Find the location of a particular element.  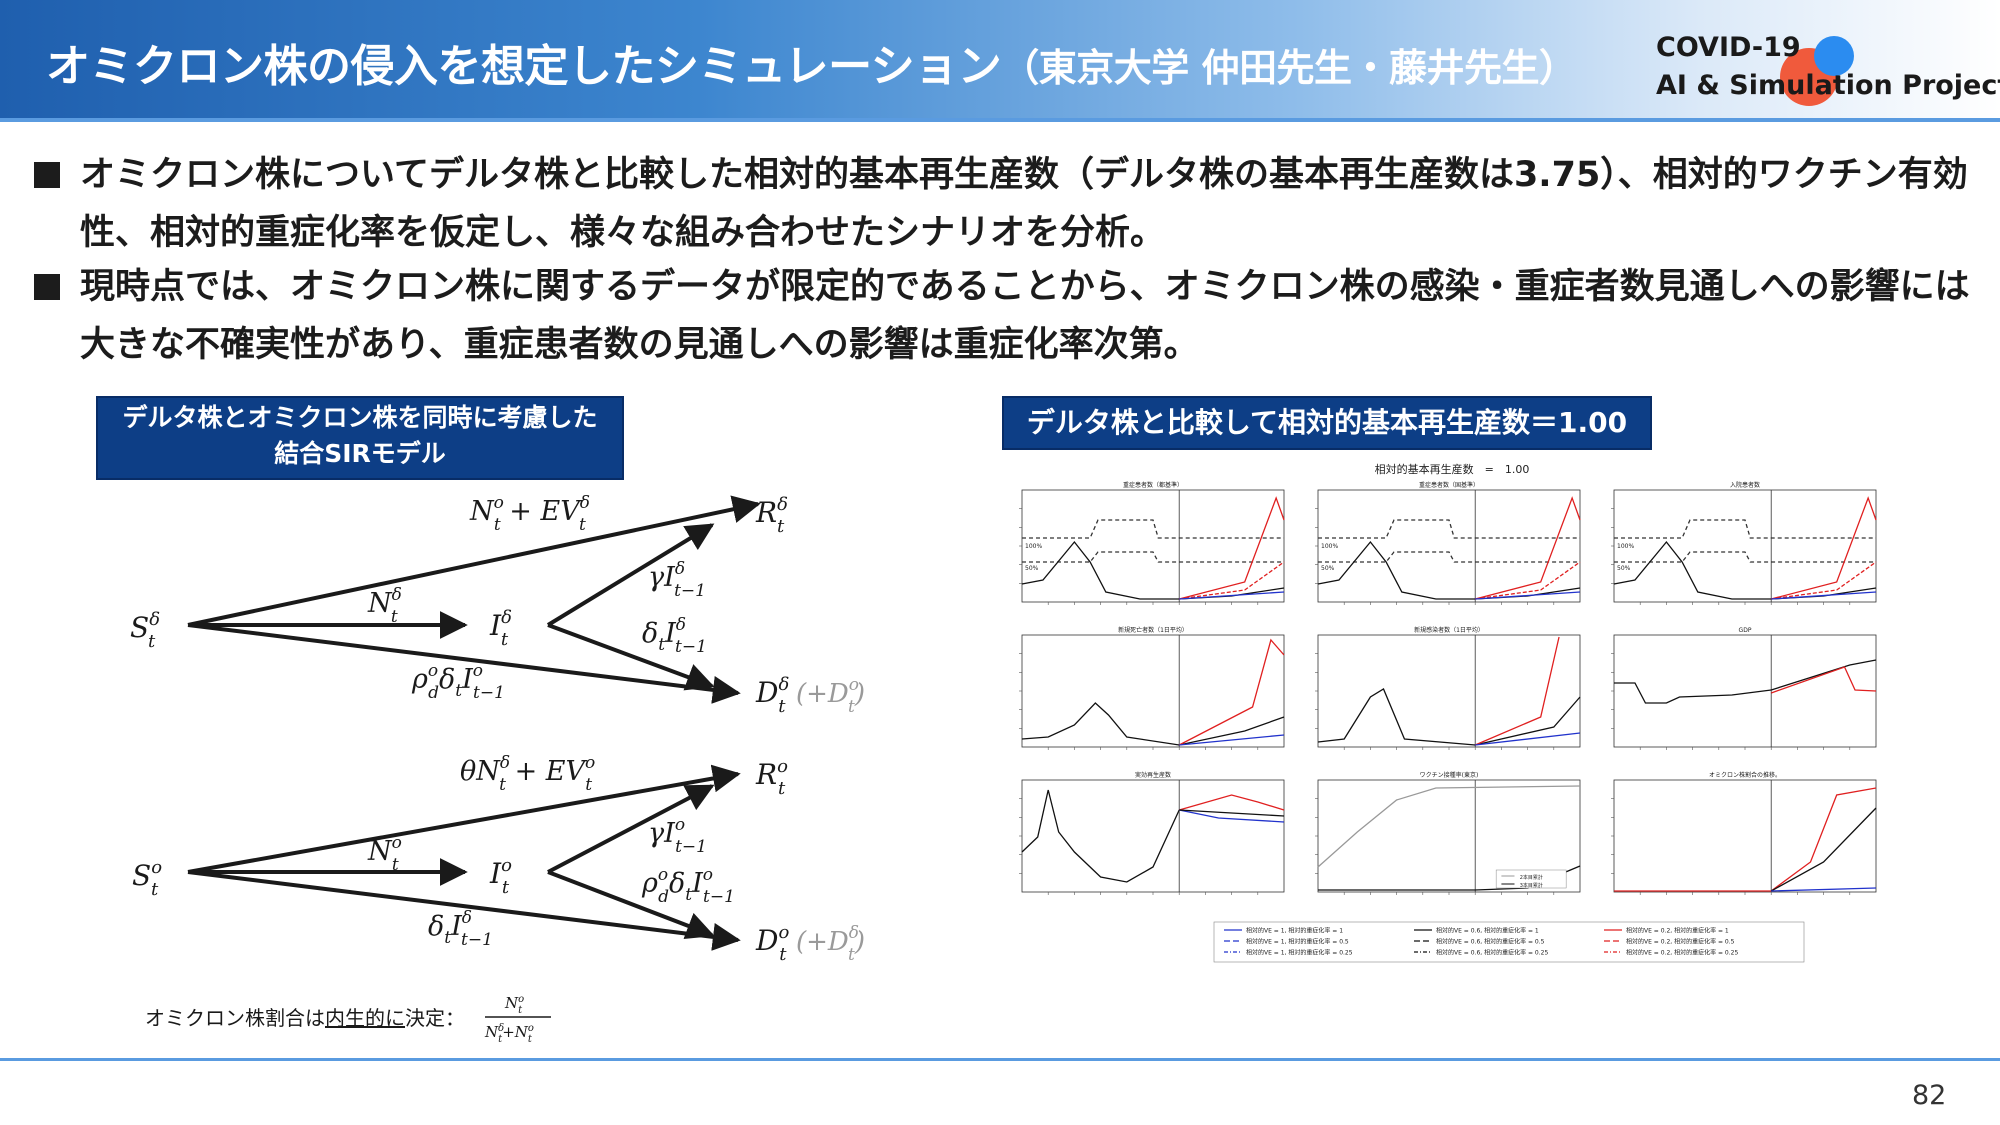

omicron-share-note: オミクロン株割合は内生的に決定： is located at coordinates (305, 1016).